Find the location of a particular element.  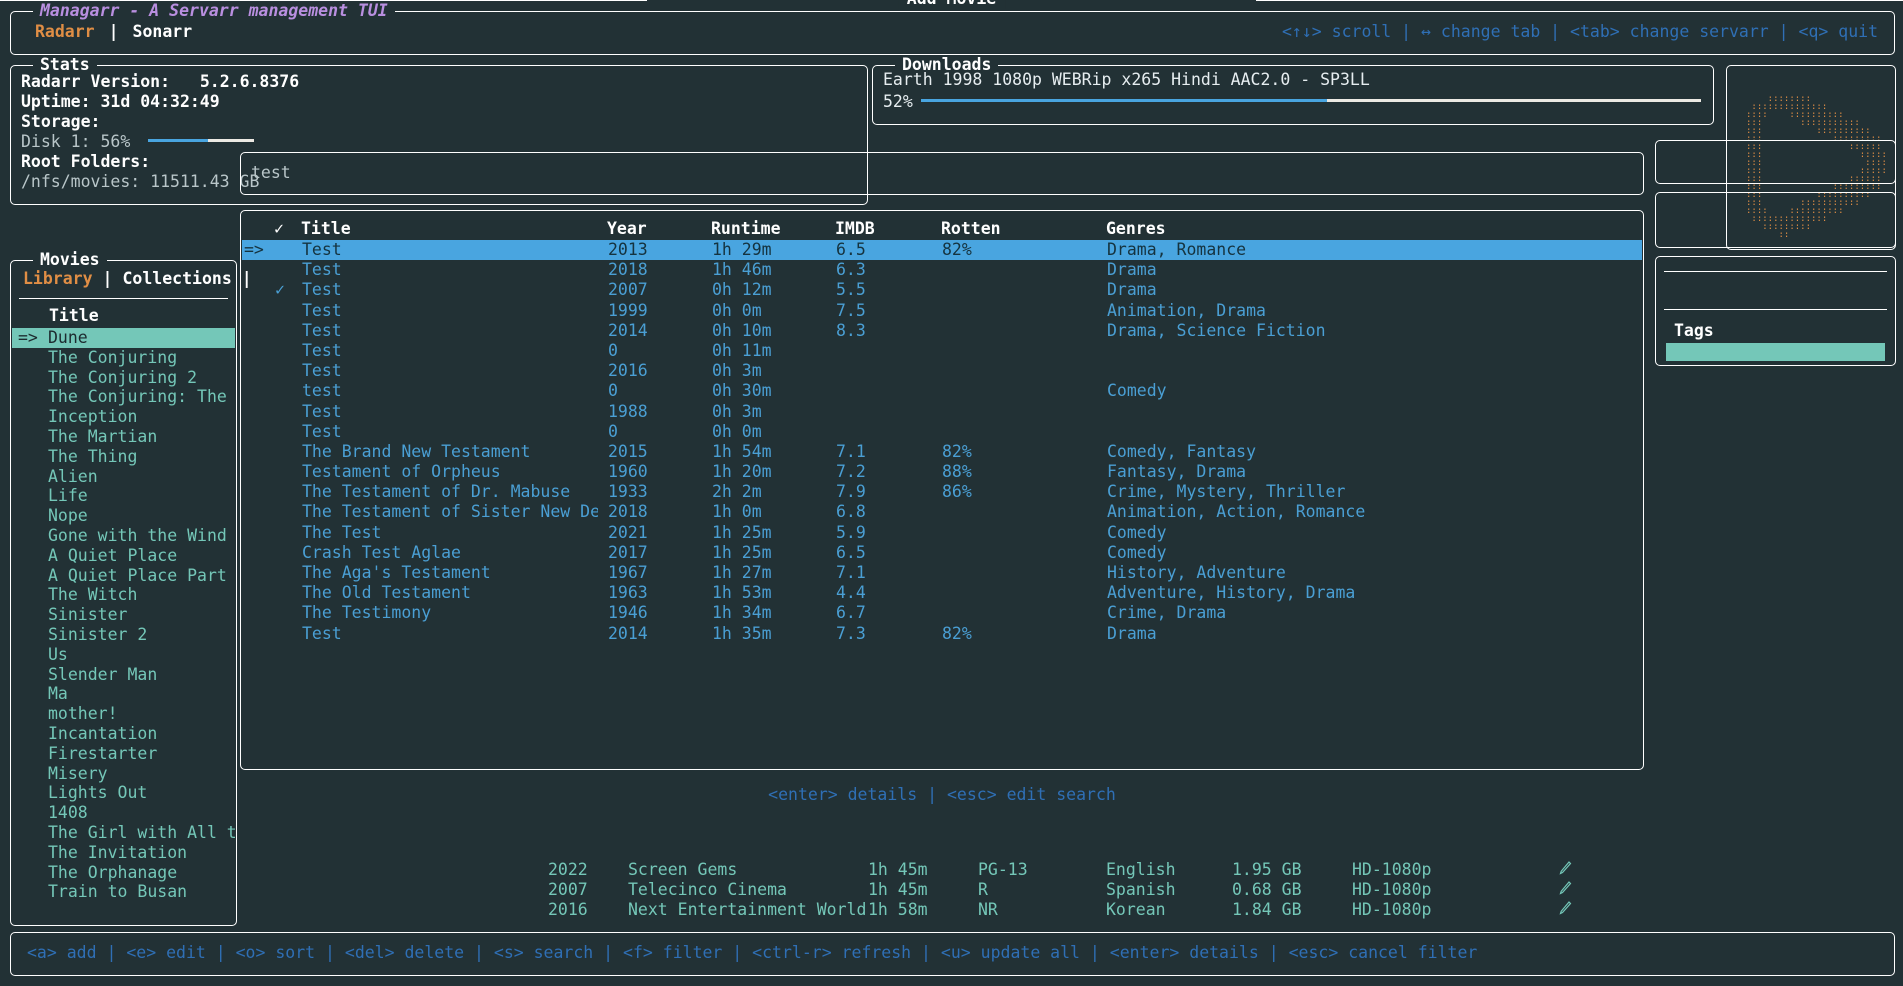

detail-certification: PG-13 is located at coordinates (1003, 869).